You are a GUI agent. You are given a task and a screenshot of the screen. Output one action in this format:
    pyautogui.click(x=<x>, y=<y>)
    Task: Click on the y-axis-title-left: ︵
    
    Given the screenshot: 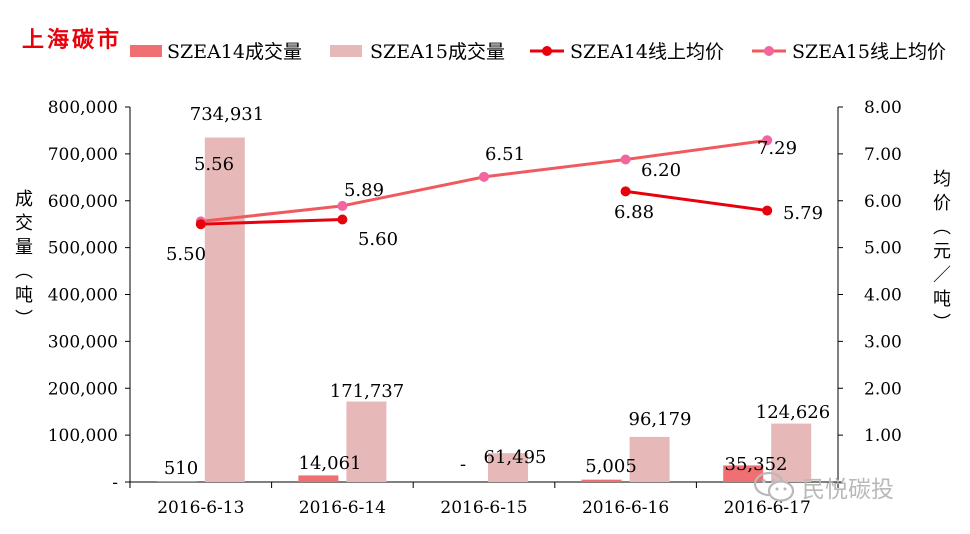 What is the action you would take?
    pyautogui.click(x=24, y=271)
    